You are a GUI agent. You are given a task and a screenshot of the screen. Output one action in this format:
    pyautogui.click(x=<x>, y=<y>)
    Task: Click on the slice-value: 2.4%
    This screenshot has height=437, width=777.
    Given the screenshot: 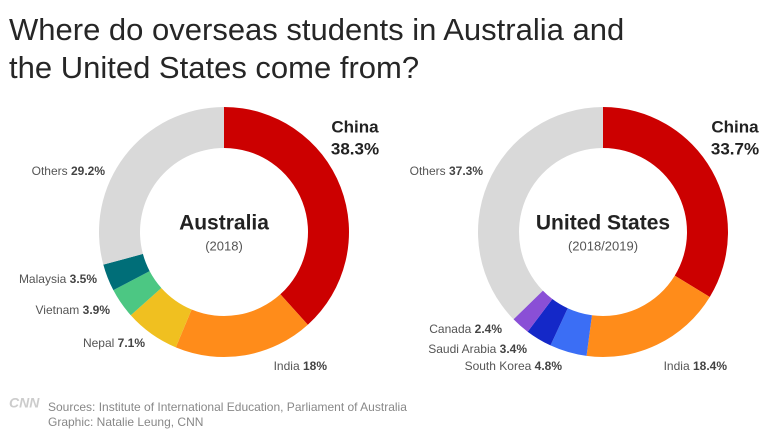 What is the action you would take?
    pyautogui.click(x=489, y=329)
    